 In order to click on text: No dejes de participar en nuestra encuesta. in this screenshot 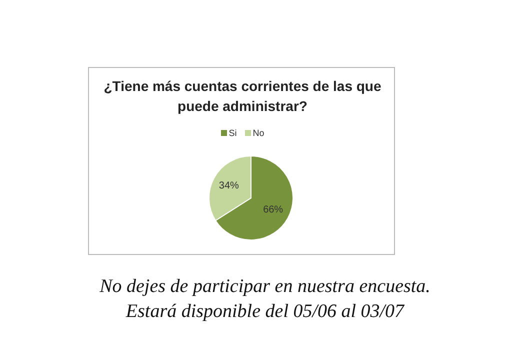, I will do `click(265, 287)`.